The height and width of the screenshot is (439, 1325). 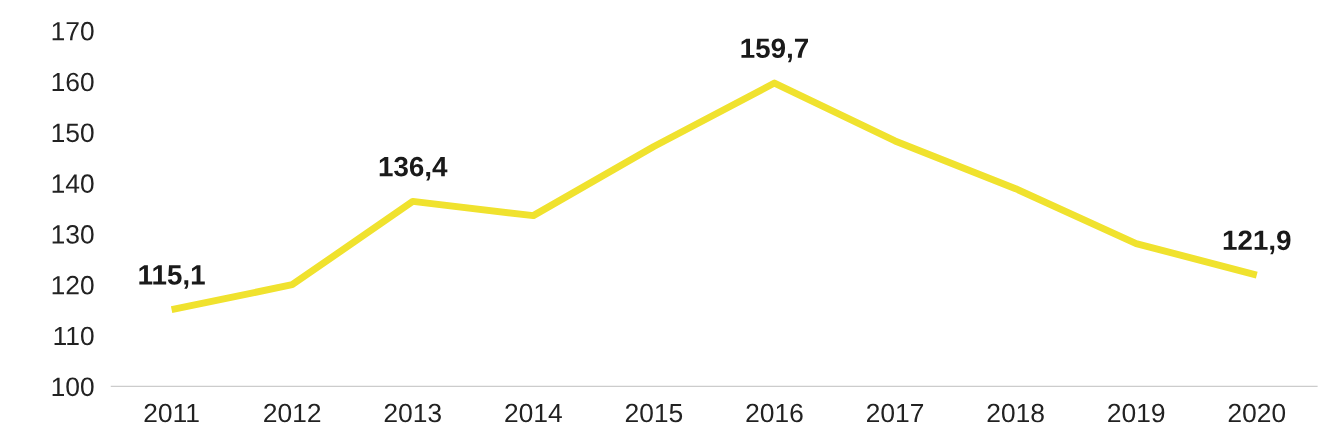 I want to click on x-tick-label: 2016, so click(x=774, y=413).